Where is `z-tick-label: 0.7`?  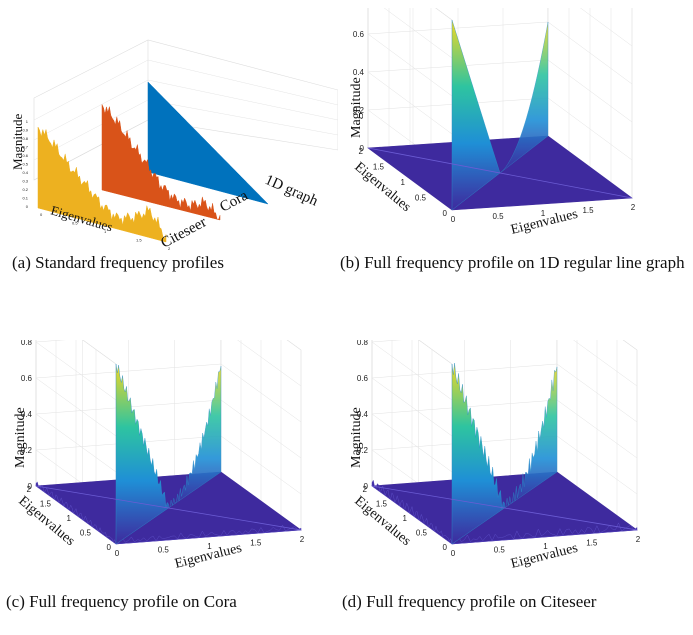 z-tick-label: 0.7 is located at coordinates (25, 147).